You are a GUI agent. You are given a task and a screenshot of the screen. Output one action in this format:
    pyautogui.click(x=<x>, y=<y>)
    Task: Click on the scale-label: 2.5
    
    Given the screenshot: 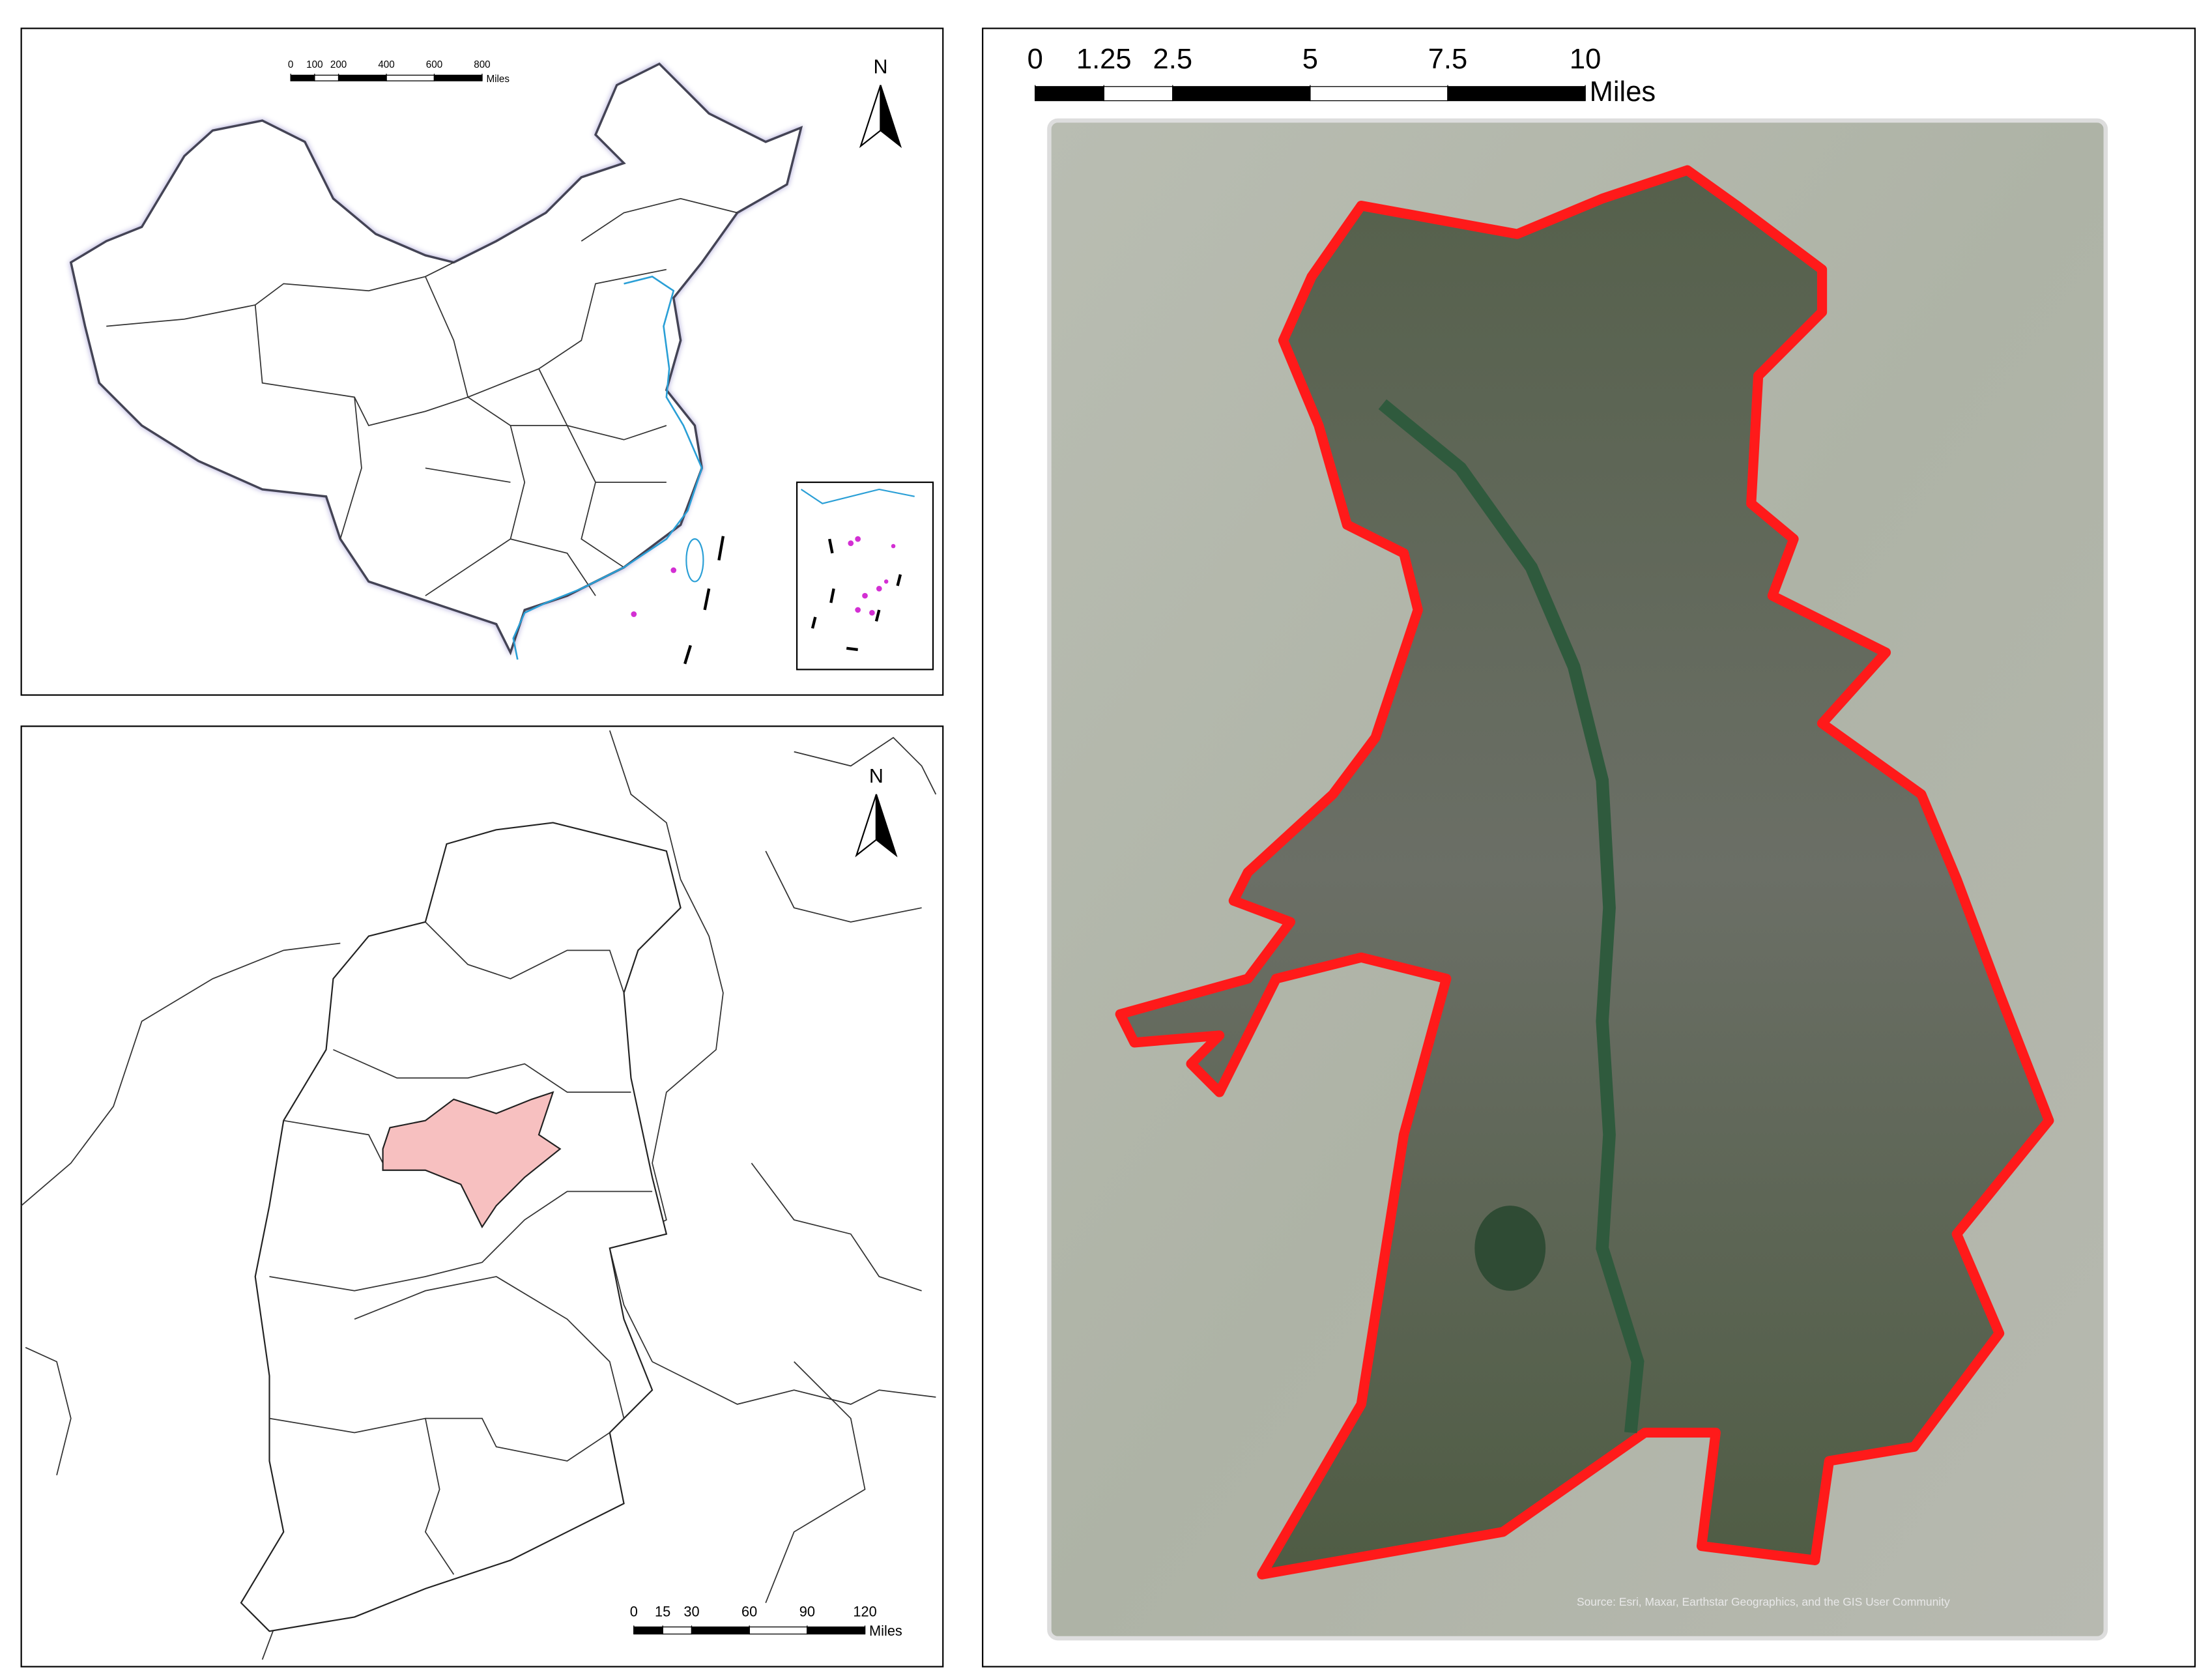 What is the action you would take?
    pyautogui.click(x=1172, y=59)
    